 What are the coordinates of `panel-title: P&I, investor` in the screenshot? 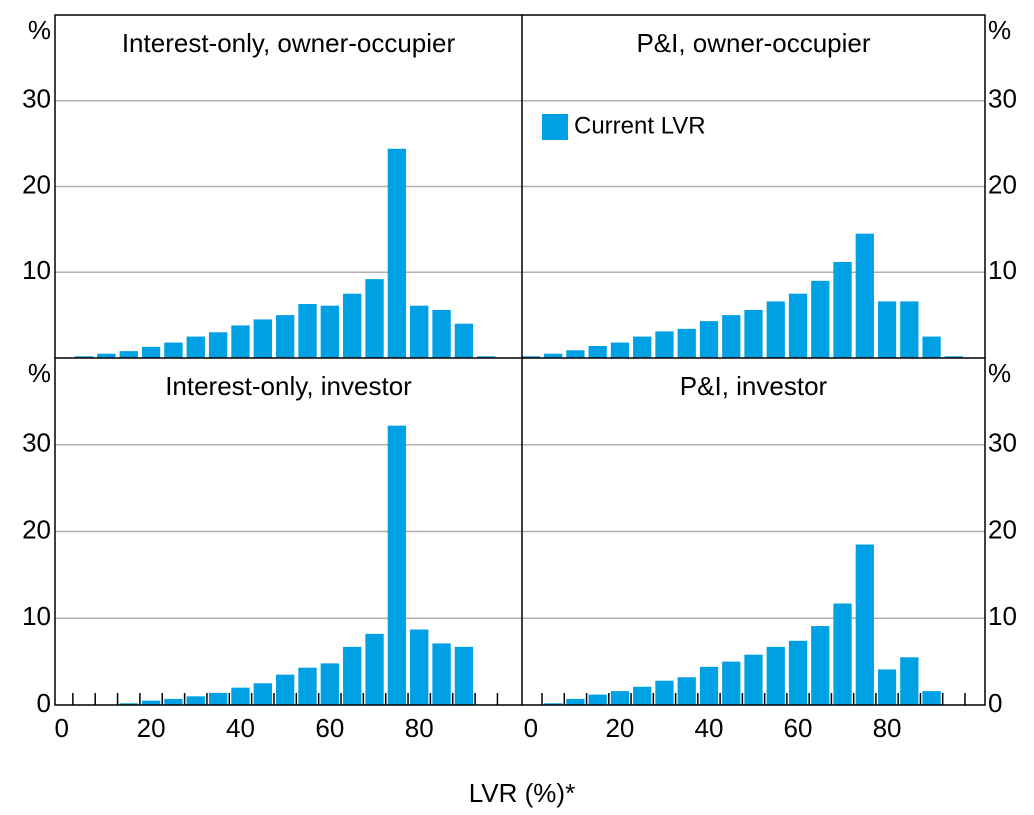 It's located at (754, 386).